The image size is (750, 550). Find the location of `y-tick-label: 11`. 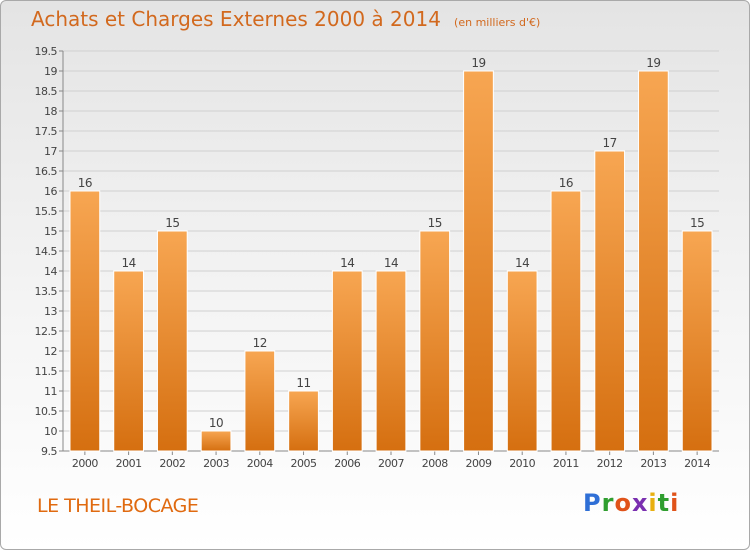

y-tick-label: 11 is located at coordinates (50, 391).